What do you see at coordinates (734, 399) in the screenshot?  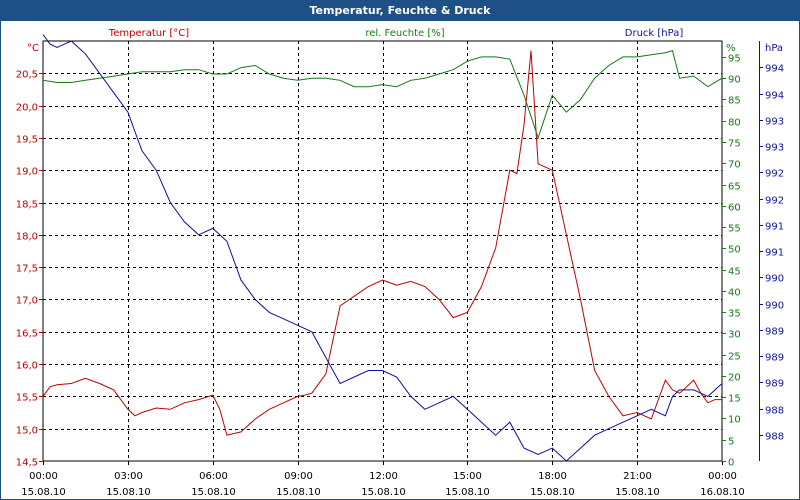 I see `humidity-tick-label: 15` at bounding box center [734, 399].